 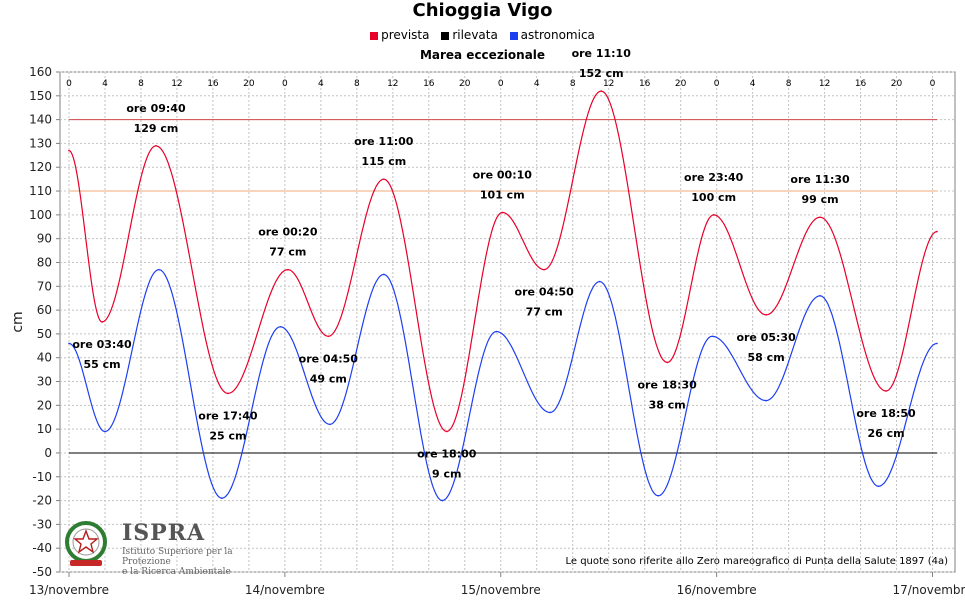 I want to click on y-tick-label: 60, so click(x=44, y=310).